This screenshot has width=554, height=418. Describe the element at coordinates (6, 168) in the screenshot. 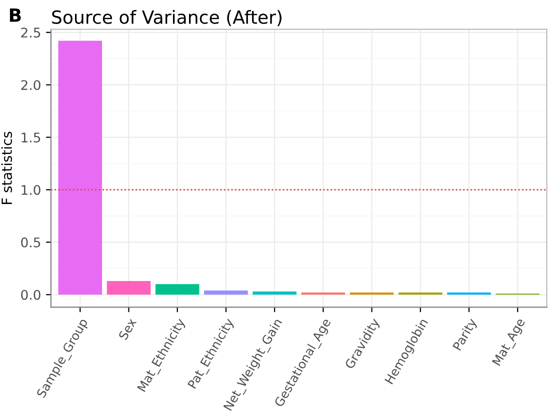

I see `y-axis-title: F statistics` at that location.